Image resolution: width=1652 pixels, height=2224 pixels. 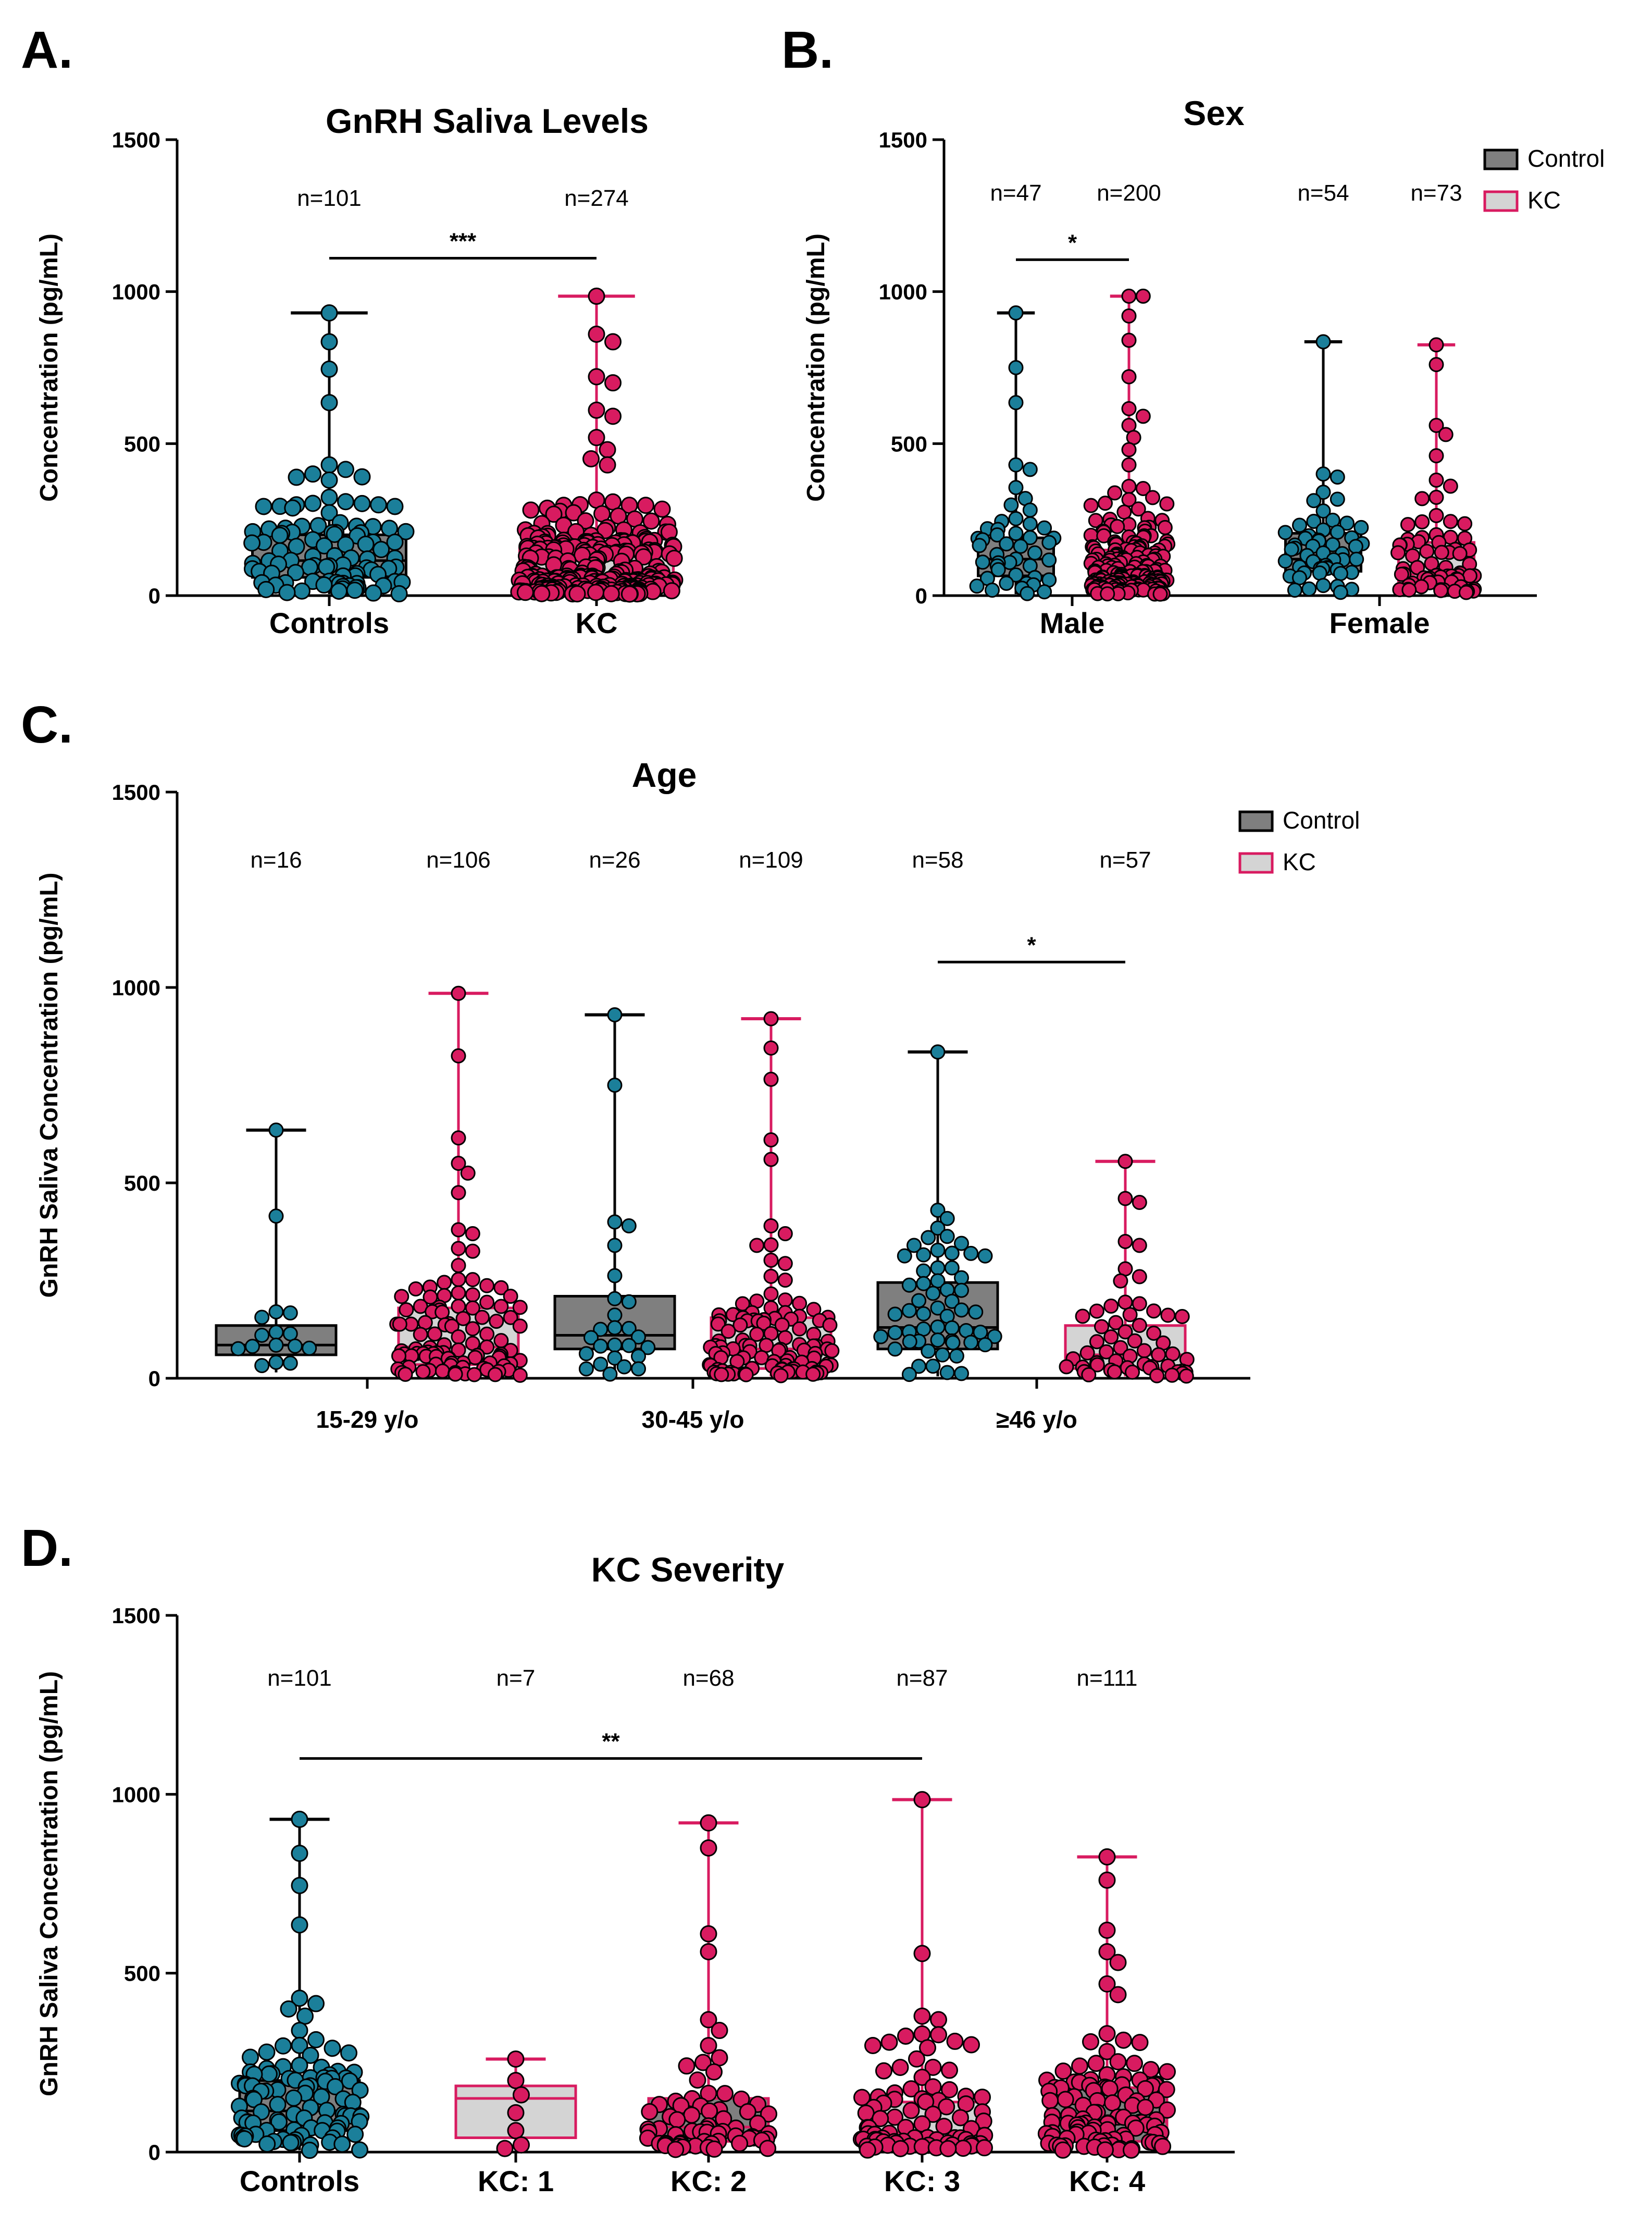 What do you see at coordinates (299, 2181) in the screenshot?
I see `x-tick-label: Controls` at bounding box center [299, 2181].